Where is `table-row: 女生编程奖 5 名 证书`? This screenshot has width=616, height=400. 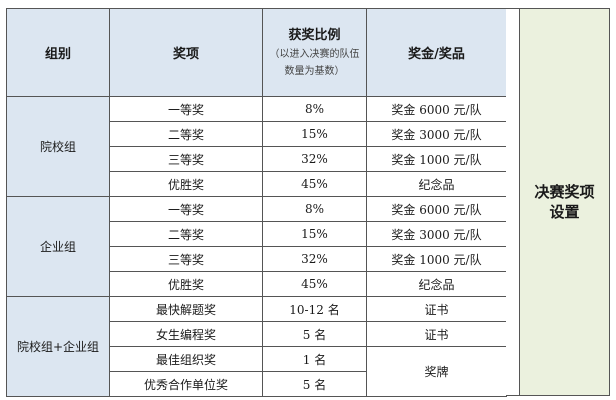 table-row: 女生编程奖 5 名 证书 is located at coordinates (257, 334).